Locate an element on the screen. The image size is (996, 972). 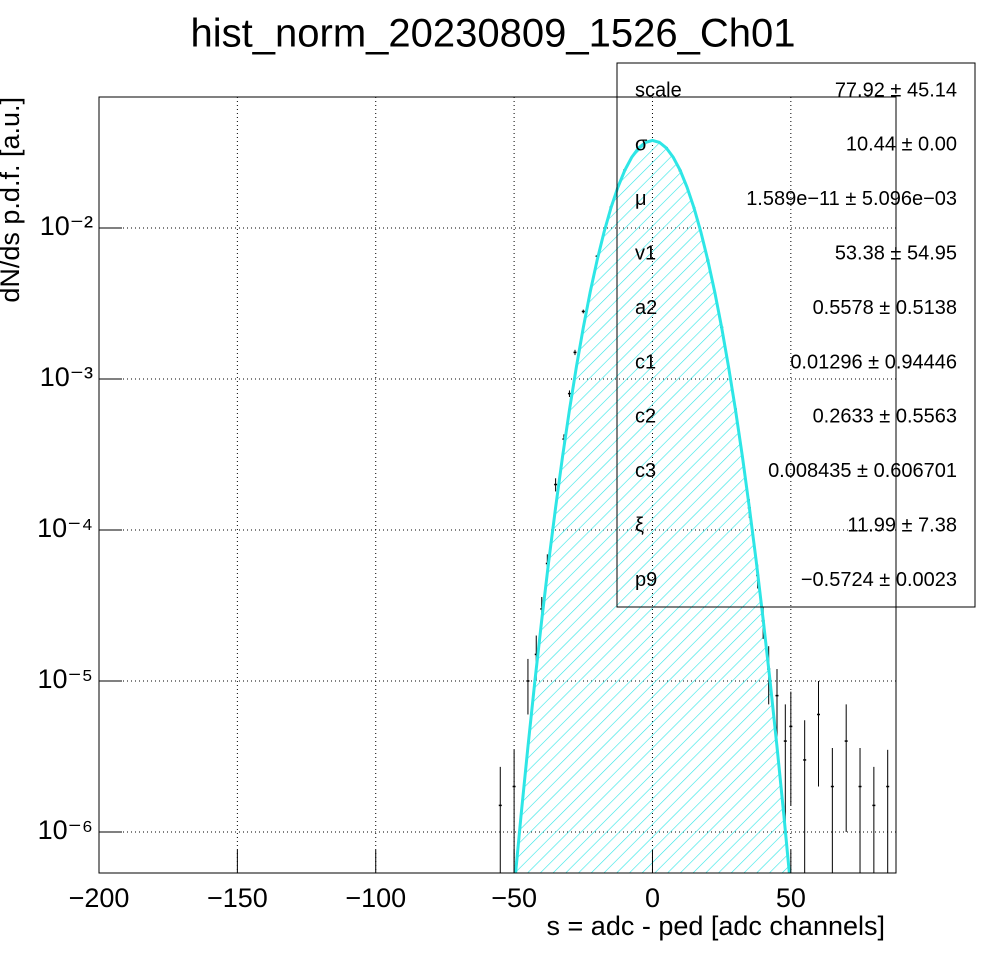
stat-name: c1 is located at coordinates (645, 362).